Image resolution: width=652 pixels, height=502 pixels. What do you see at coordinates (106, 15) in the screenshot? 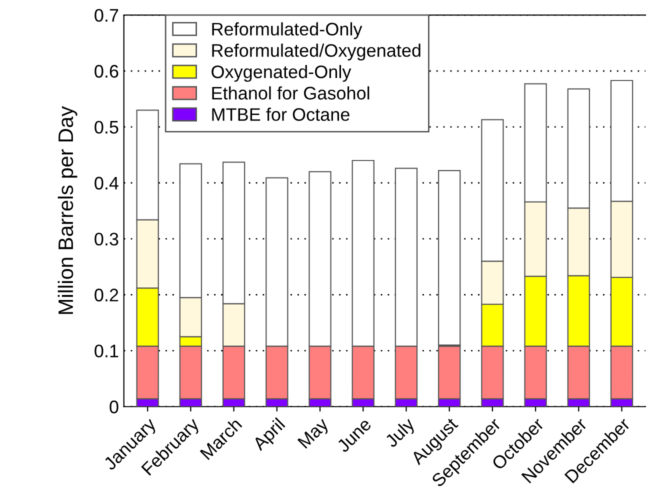
I see `y-tick-label: 0.7` at bounding box center [106, 15].